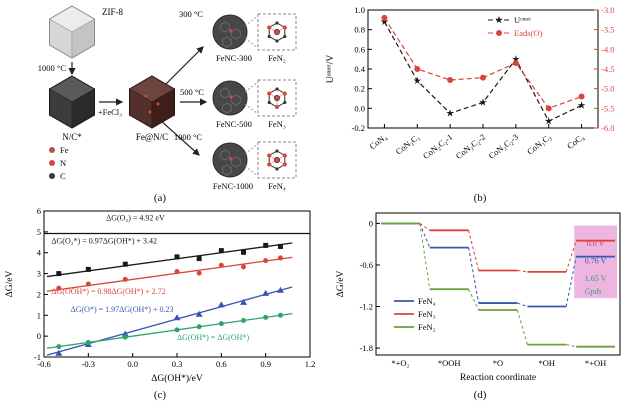 This screenshot has width=640, height=416. Describe the element at coordinates (607, 30) in the screenshot. I see `right-tick-label: -3.5` at that location.